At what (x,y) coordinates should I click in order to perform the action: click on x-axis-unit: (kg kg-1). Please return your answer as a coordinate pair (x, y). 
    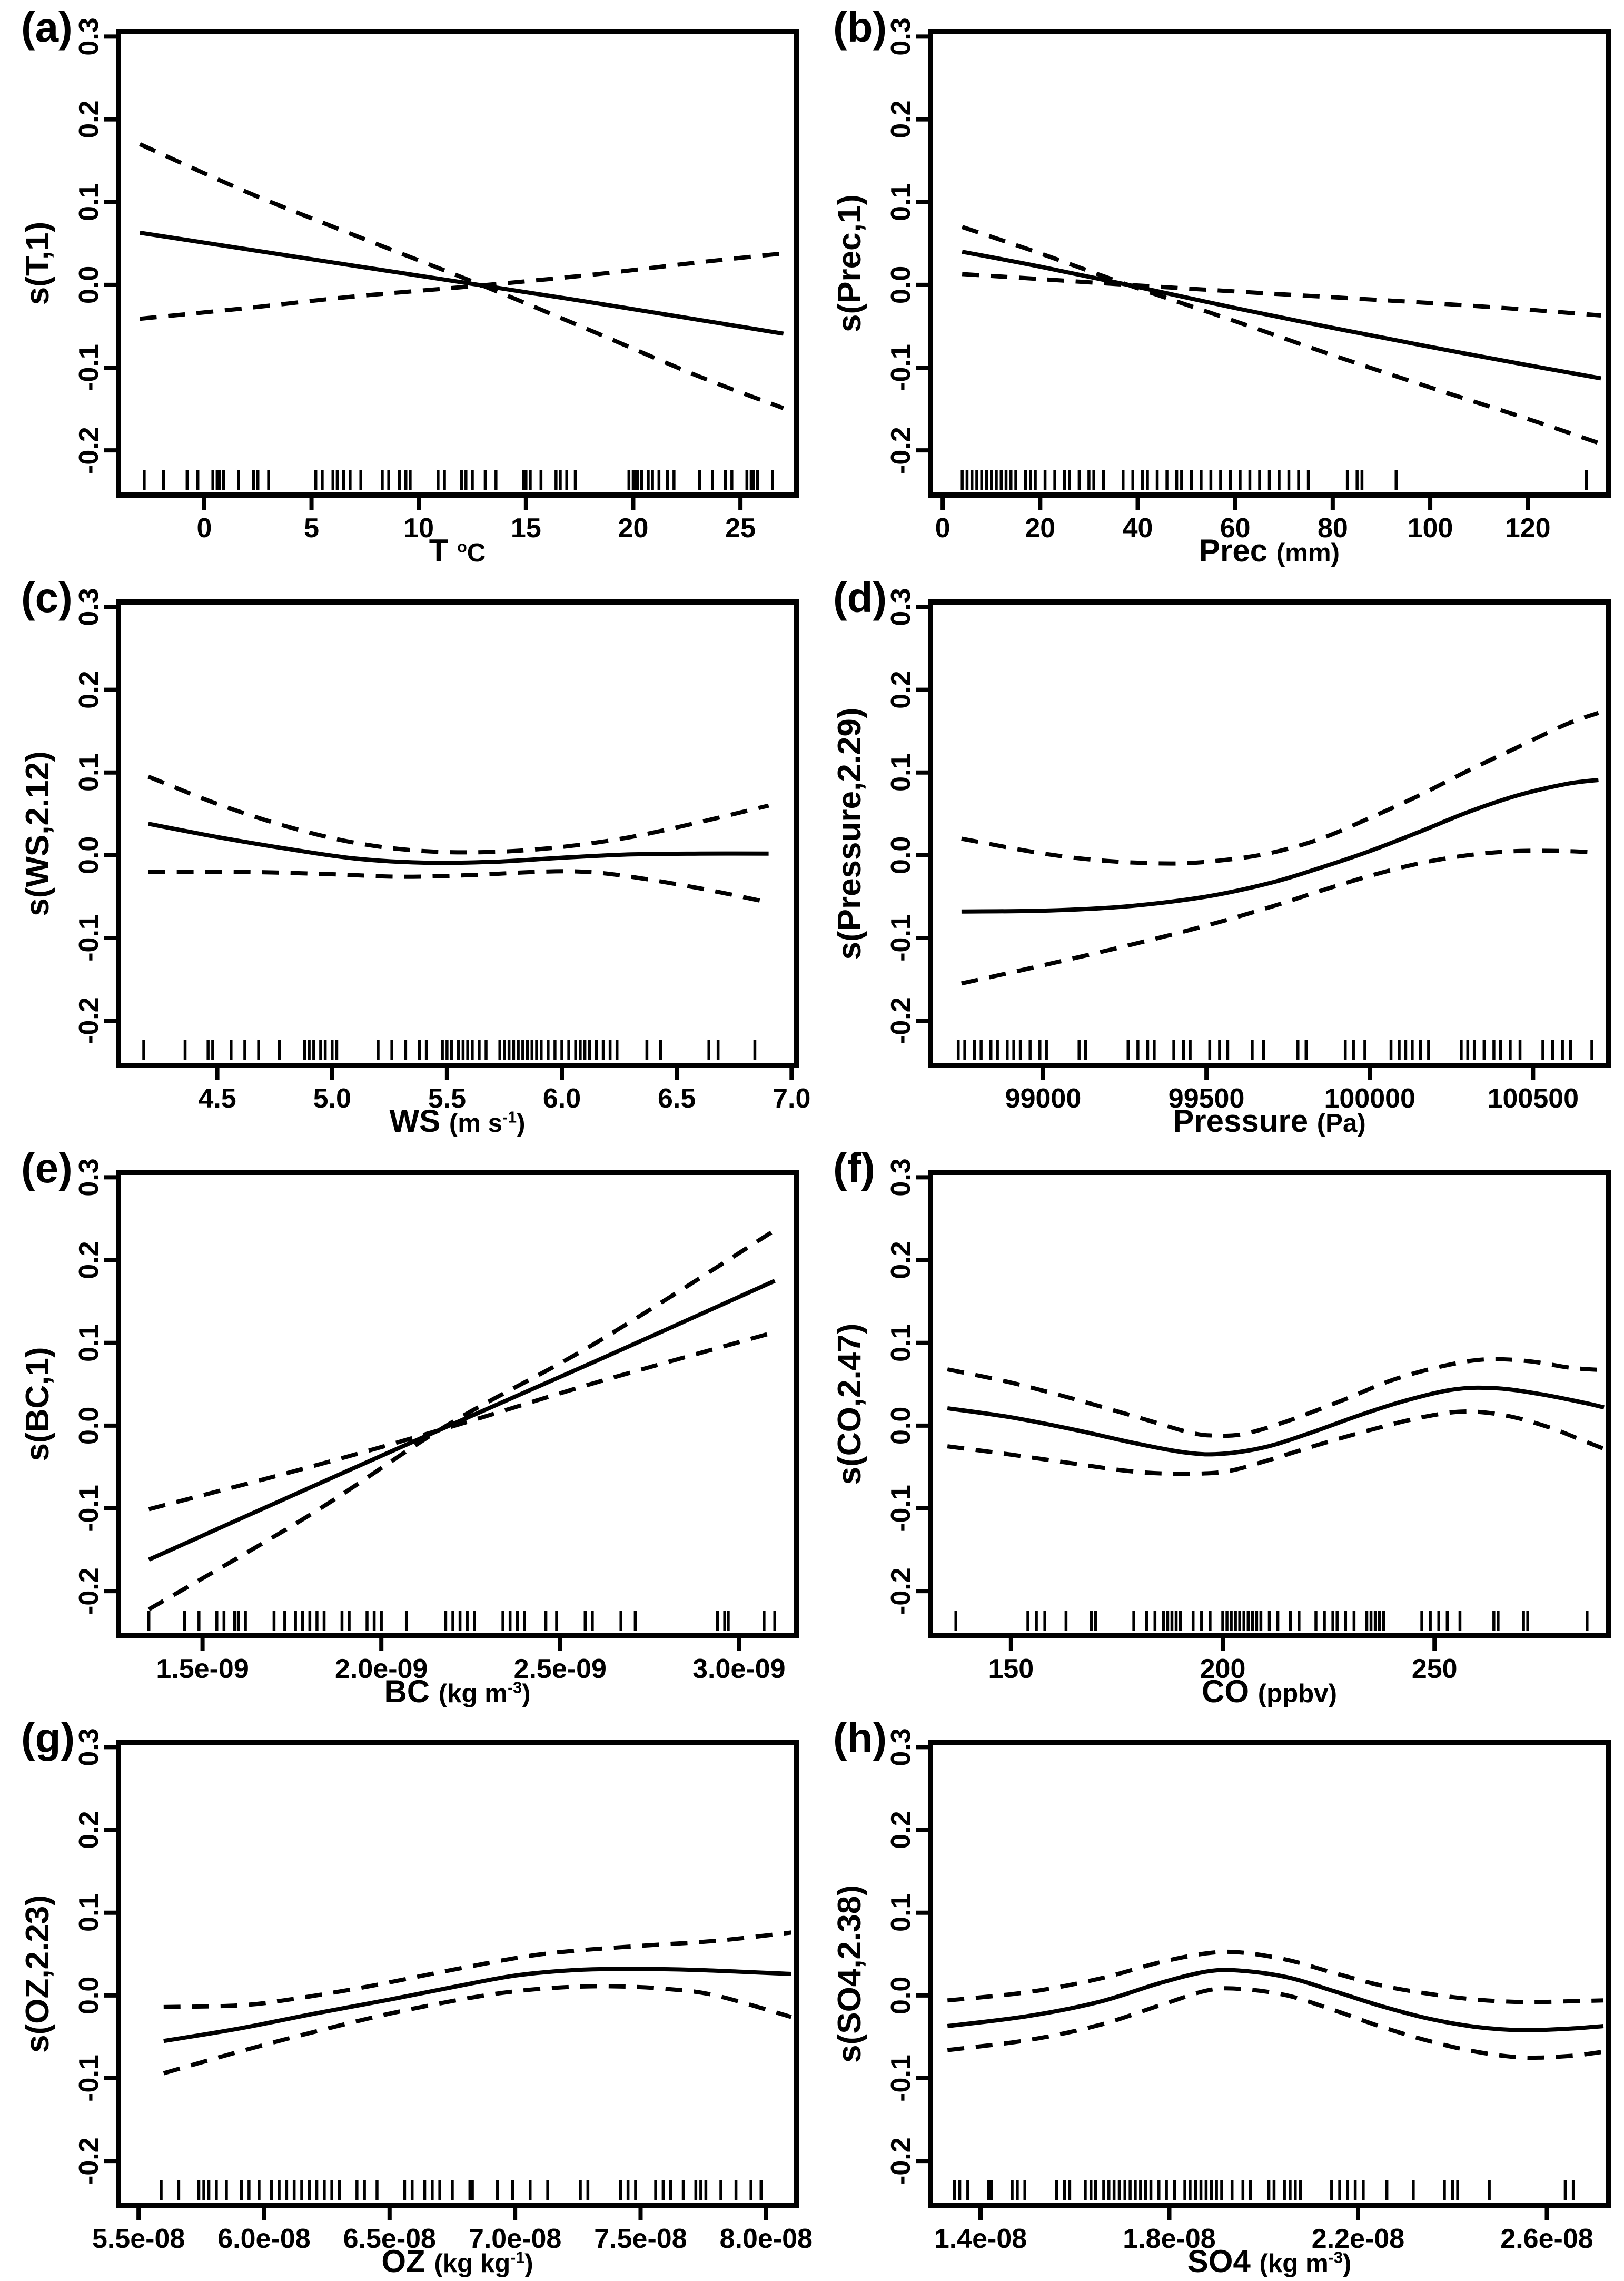
    Looking at the image, I should click on (484, 2263).